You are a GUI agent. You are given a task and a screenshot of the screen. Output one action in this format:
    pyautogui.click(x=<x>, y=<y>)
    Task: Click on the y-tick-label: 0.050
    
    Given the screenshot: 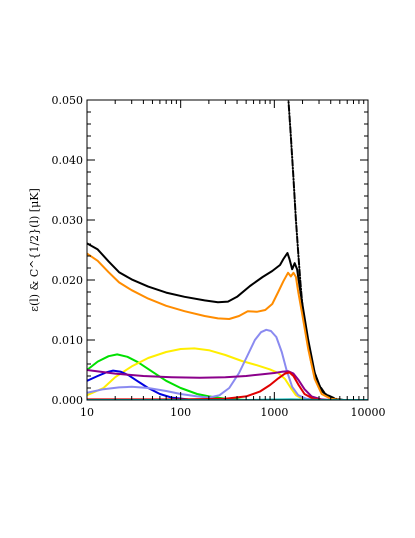 What is the action you would take?
    pyautogui.click(x=68, y=100)
    